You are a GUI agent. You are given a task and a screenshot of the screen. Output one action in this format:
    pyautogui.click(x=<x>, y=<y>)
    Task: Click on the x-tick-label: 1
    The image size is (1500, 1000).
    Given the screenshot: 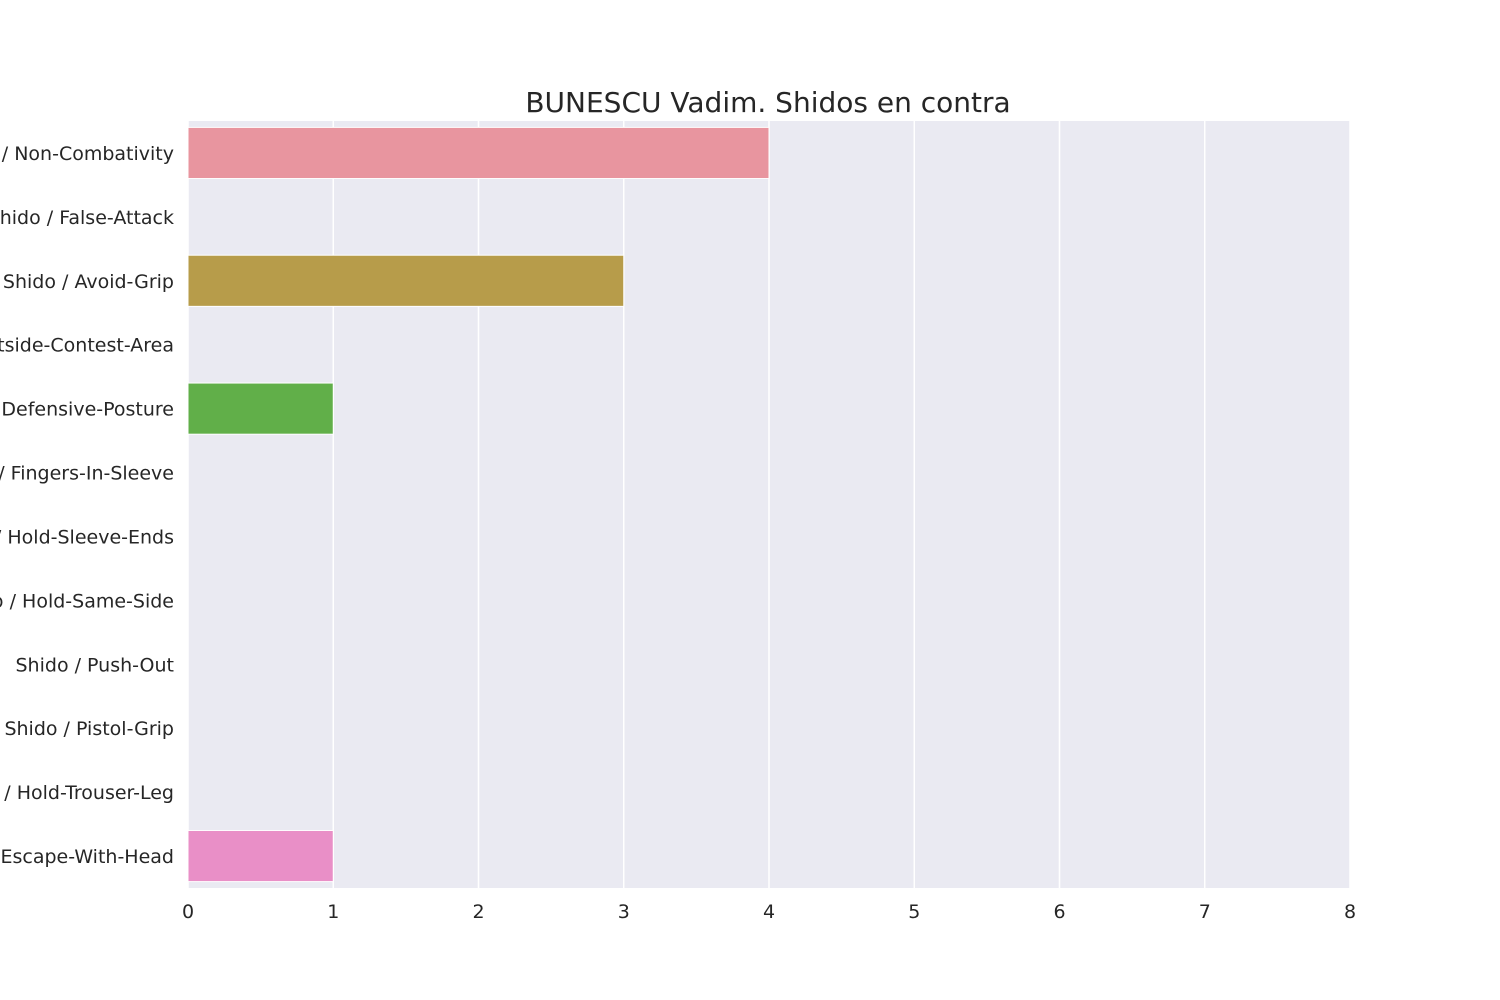 What is the action you would take?
    pyautogui.click(x=333, y=912)
    